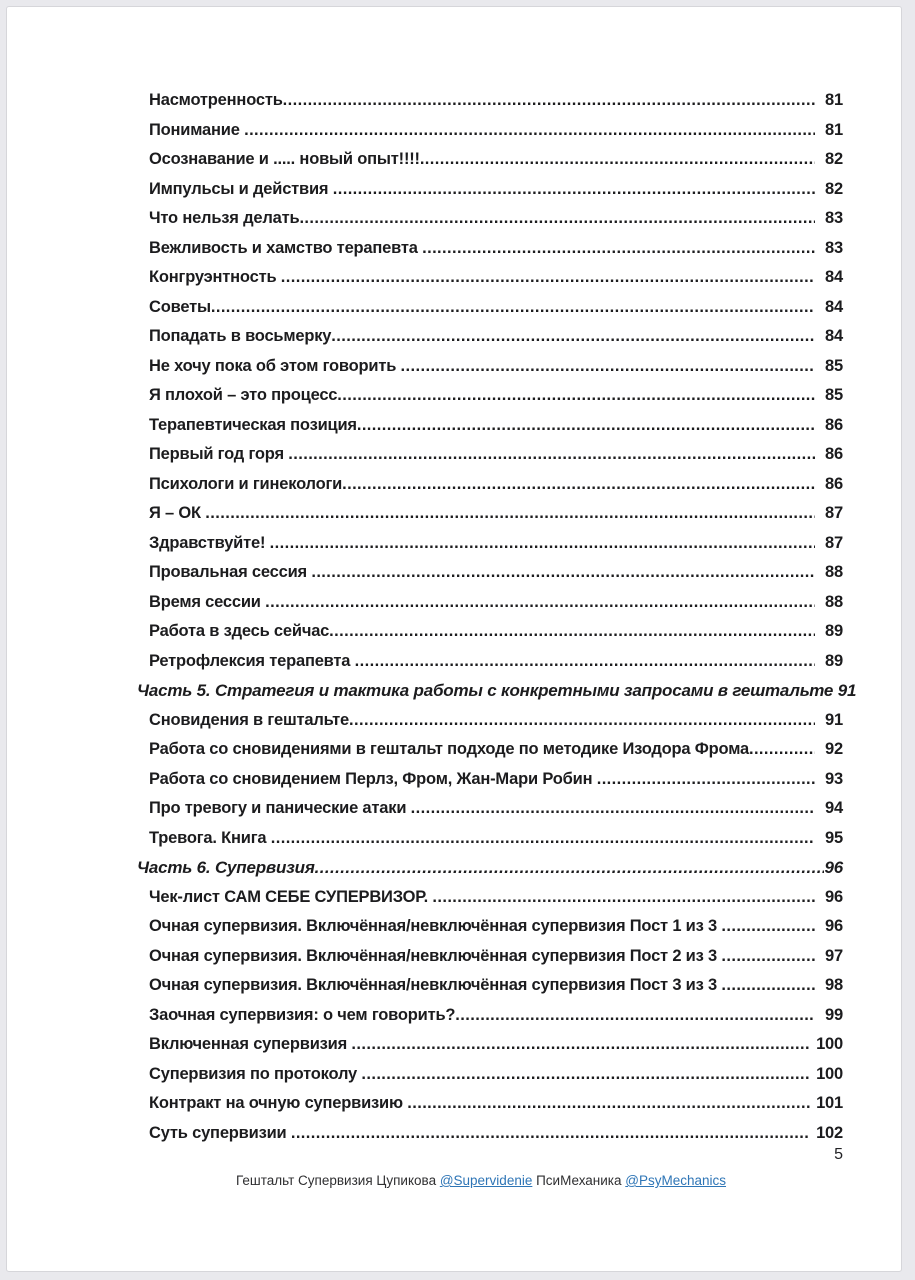 The width and height of the screenshot is (915, 1280). I want to click on toc-entry-title: Первый год горя, so click(219, 454).